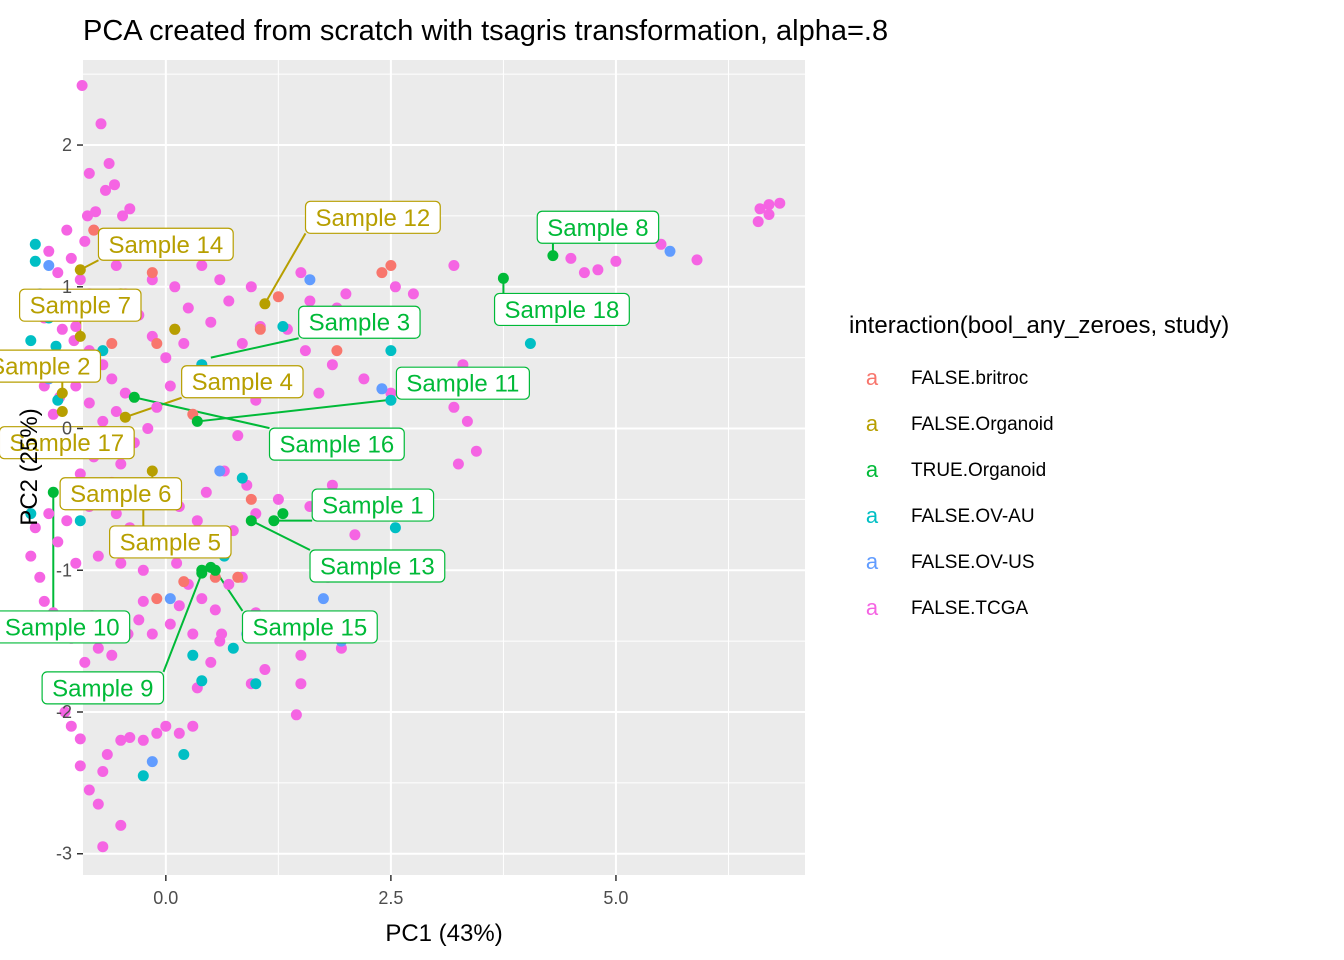  I want to click on y-tick-label: 1, so click(67, 287).